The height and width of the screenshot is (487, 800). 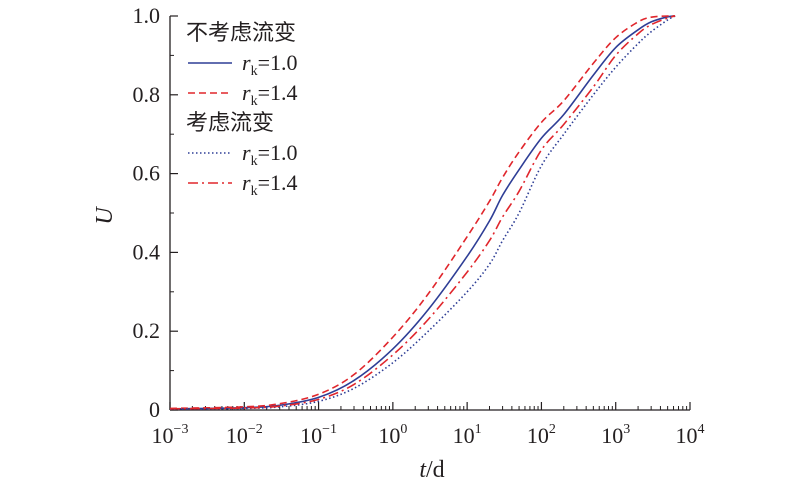 What do you see at coordinates (423, 470) in the screenshot?
I see `x-axis-label-var: t` at bounding box center [423, 470].